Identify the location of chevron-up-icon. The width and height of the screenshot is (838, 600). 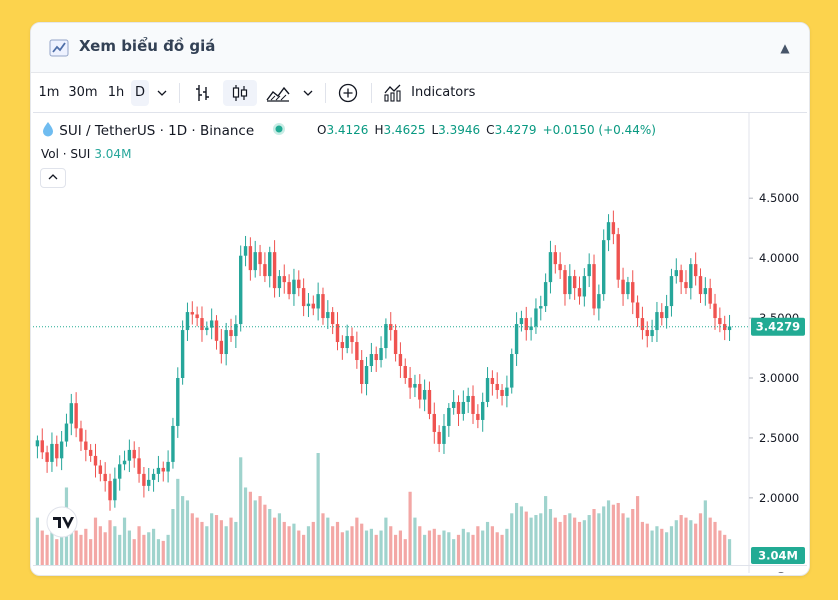
(53, 177).